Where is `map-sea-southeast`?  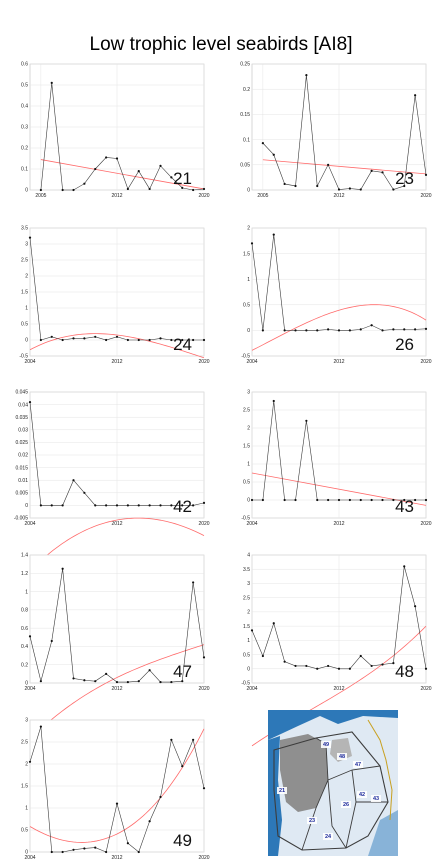 map-sea-southeast is located at coordinates (383, 833).